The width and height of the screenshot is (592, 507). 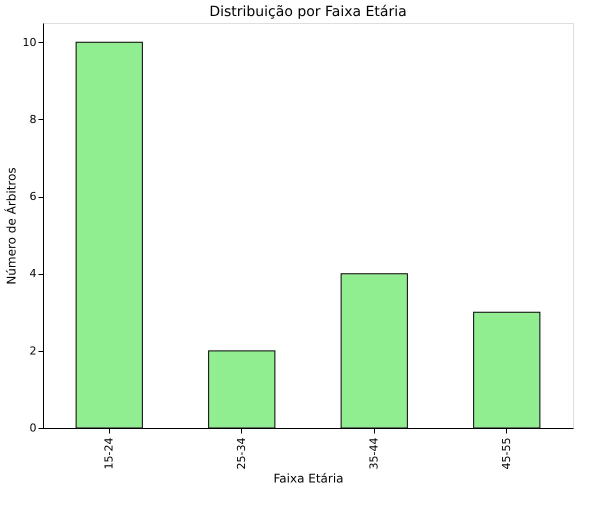 I want to click on x-tick-label: 35-44, so click(x=373, y=454).